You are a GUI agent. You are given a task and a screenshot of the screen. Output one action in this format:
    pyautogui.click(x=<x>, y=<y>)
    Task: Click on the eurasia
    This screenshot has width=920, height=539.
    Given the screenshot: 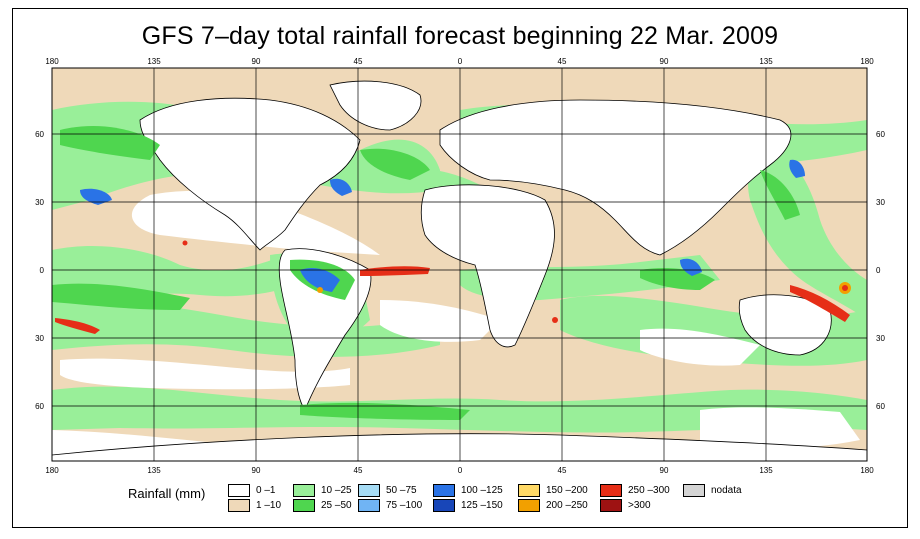 What is the action you would take?
    pyautogui.click(x=615, y=177)
    